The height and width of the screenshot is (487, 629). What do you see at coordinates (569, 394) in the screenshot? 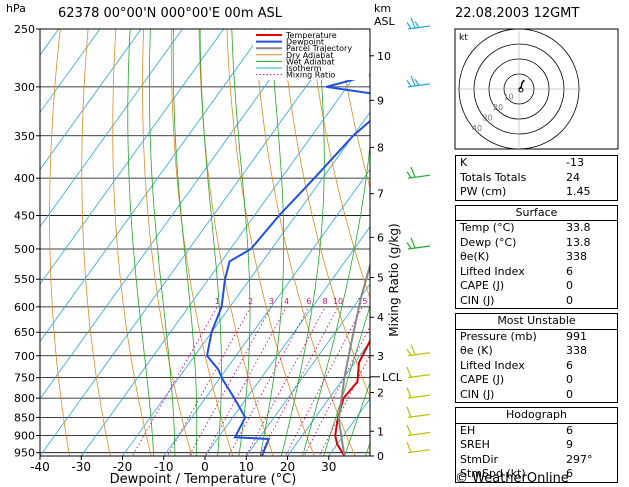
I see `unstable-value: 0` at bounding box center [569, 394].